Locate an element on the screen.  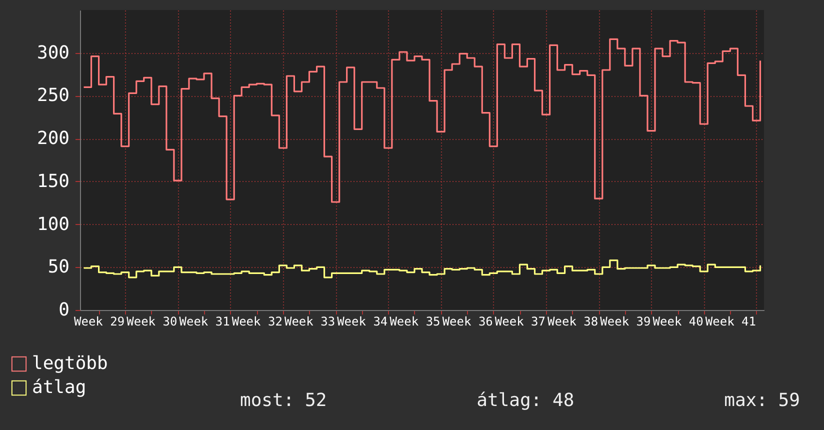
x-tick-label: Week 41 is located at coordinates (730, 321).